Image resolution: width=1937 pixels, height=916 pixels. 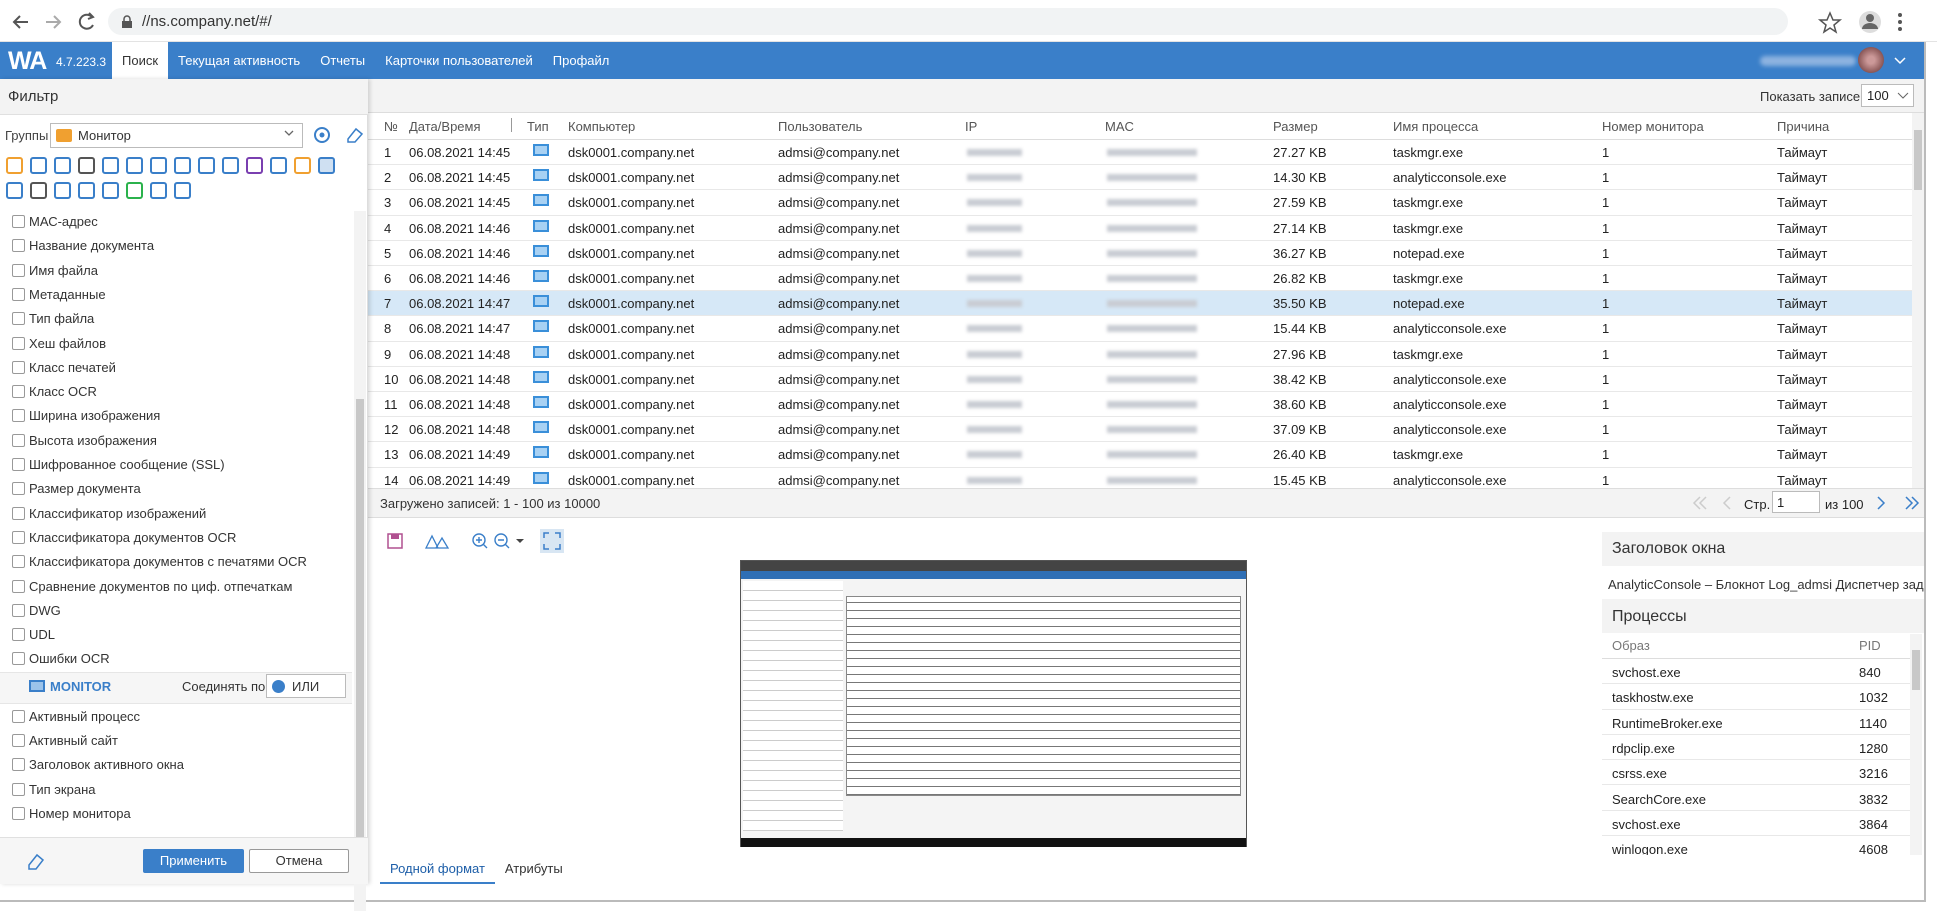 What do you see at coordinates (1796, 502) in the screenshot?
I see `page-input` at bounding box center [1796, 502].